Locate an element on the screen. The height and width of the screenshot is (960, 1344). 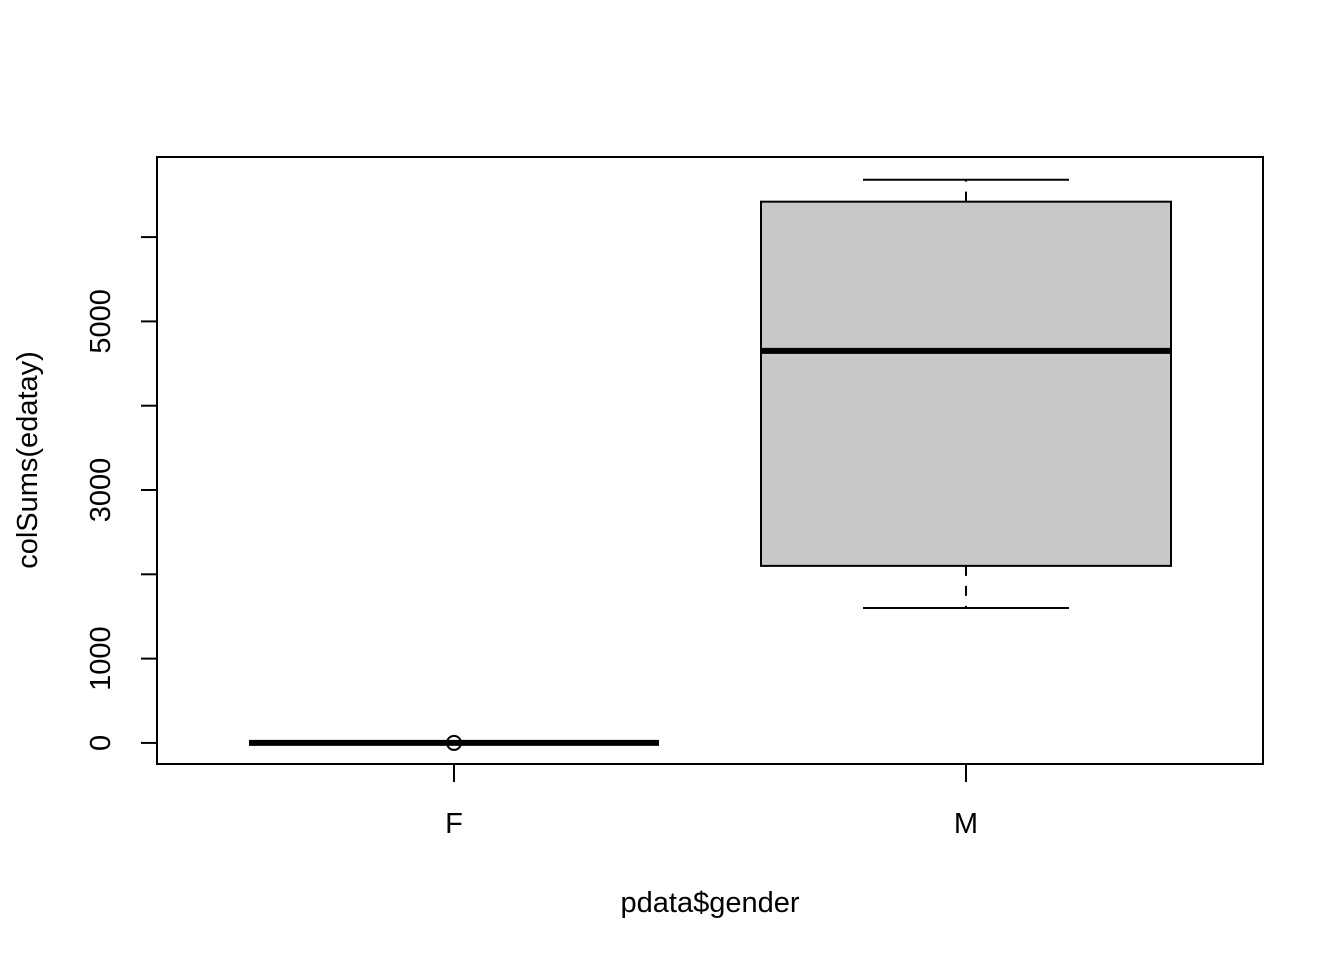
y-tick-label: 1000 is located at coordinates (101, 658).